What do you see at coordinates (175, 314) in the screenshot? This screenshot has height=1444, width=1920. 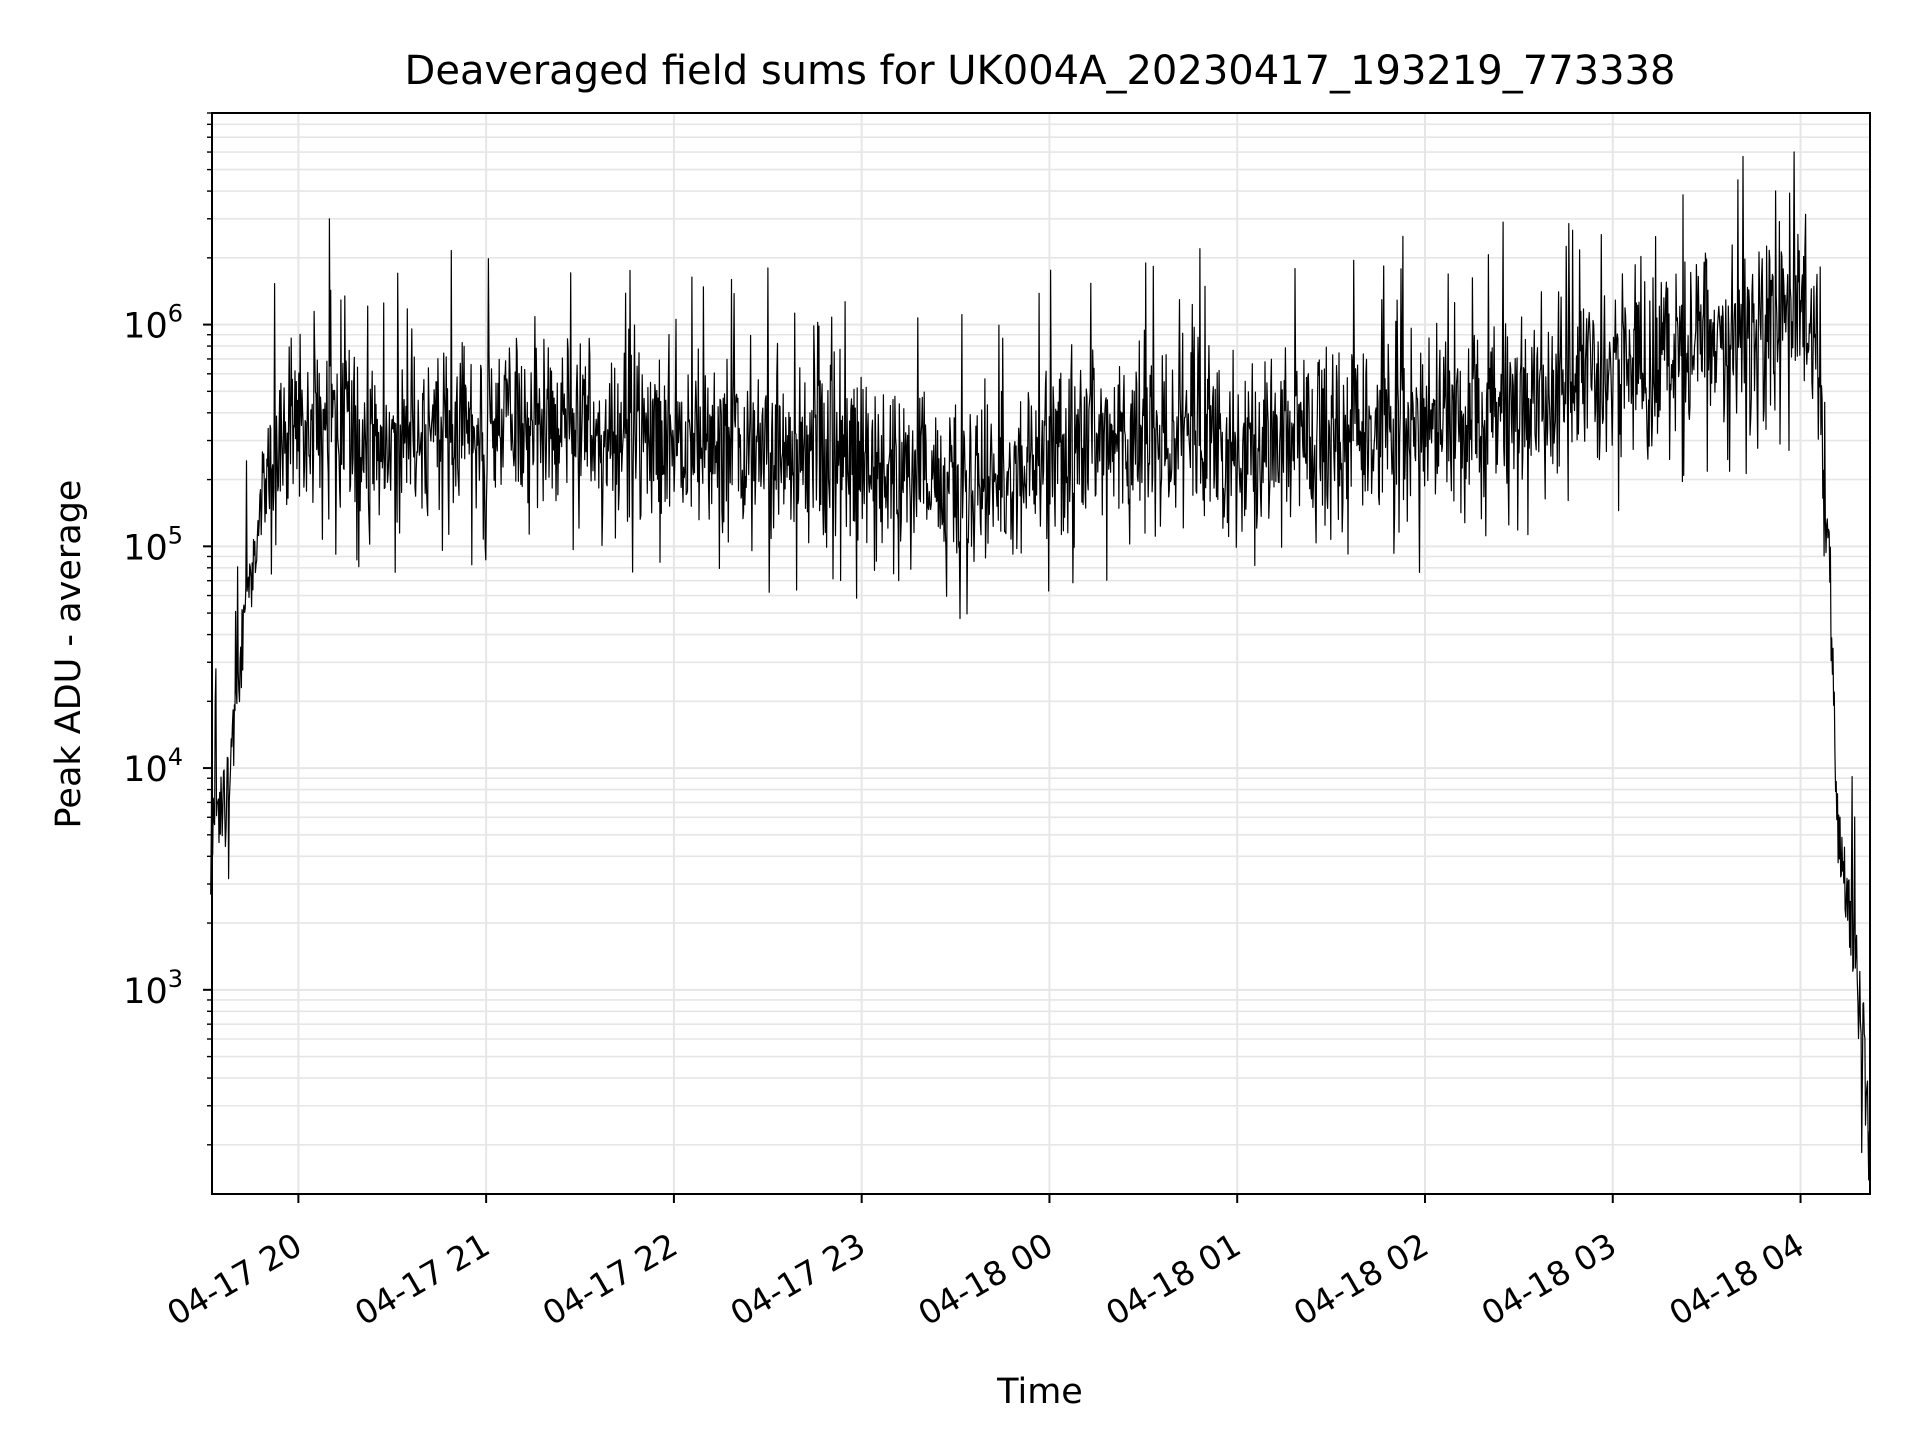 I see `y-tick-label-exponent: 6` at bounding box center [175, 314].